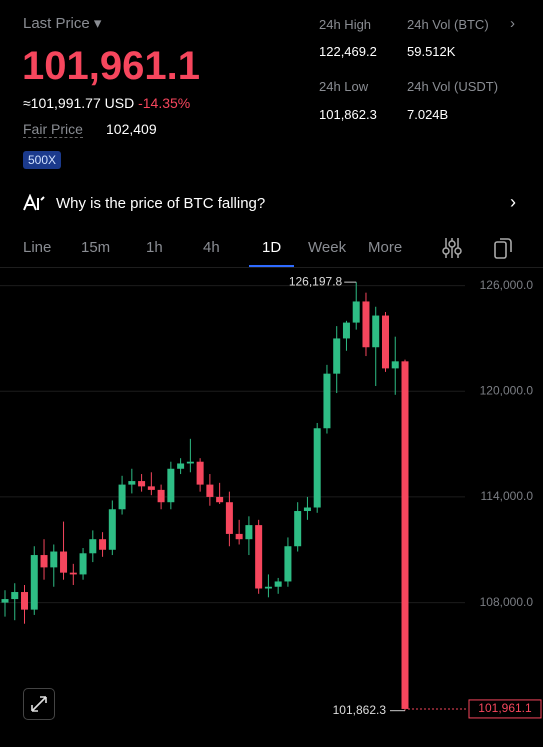 This screenshot has width=543, height=747. I want to click on last-price-label: Last Price ▾, so click(62, 23).